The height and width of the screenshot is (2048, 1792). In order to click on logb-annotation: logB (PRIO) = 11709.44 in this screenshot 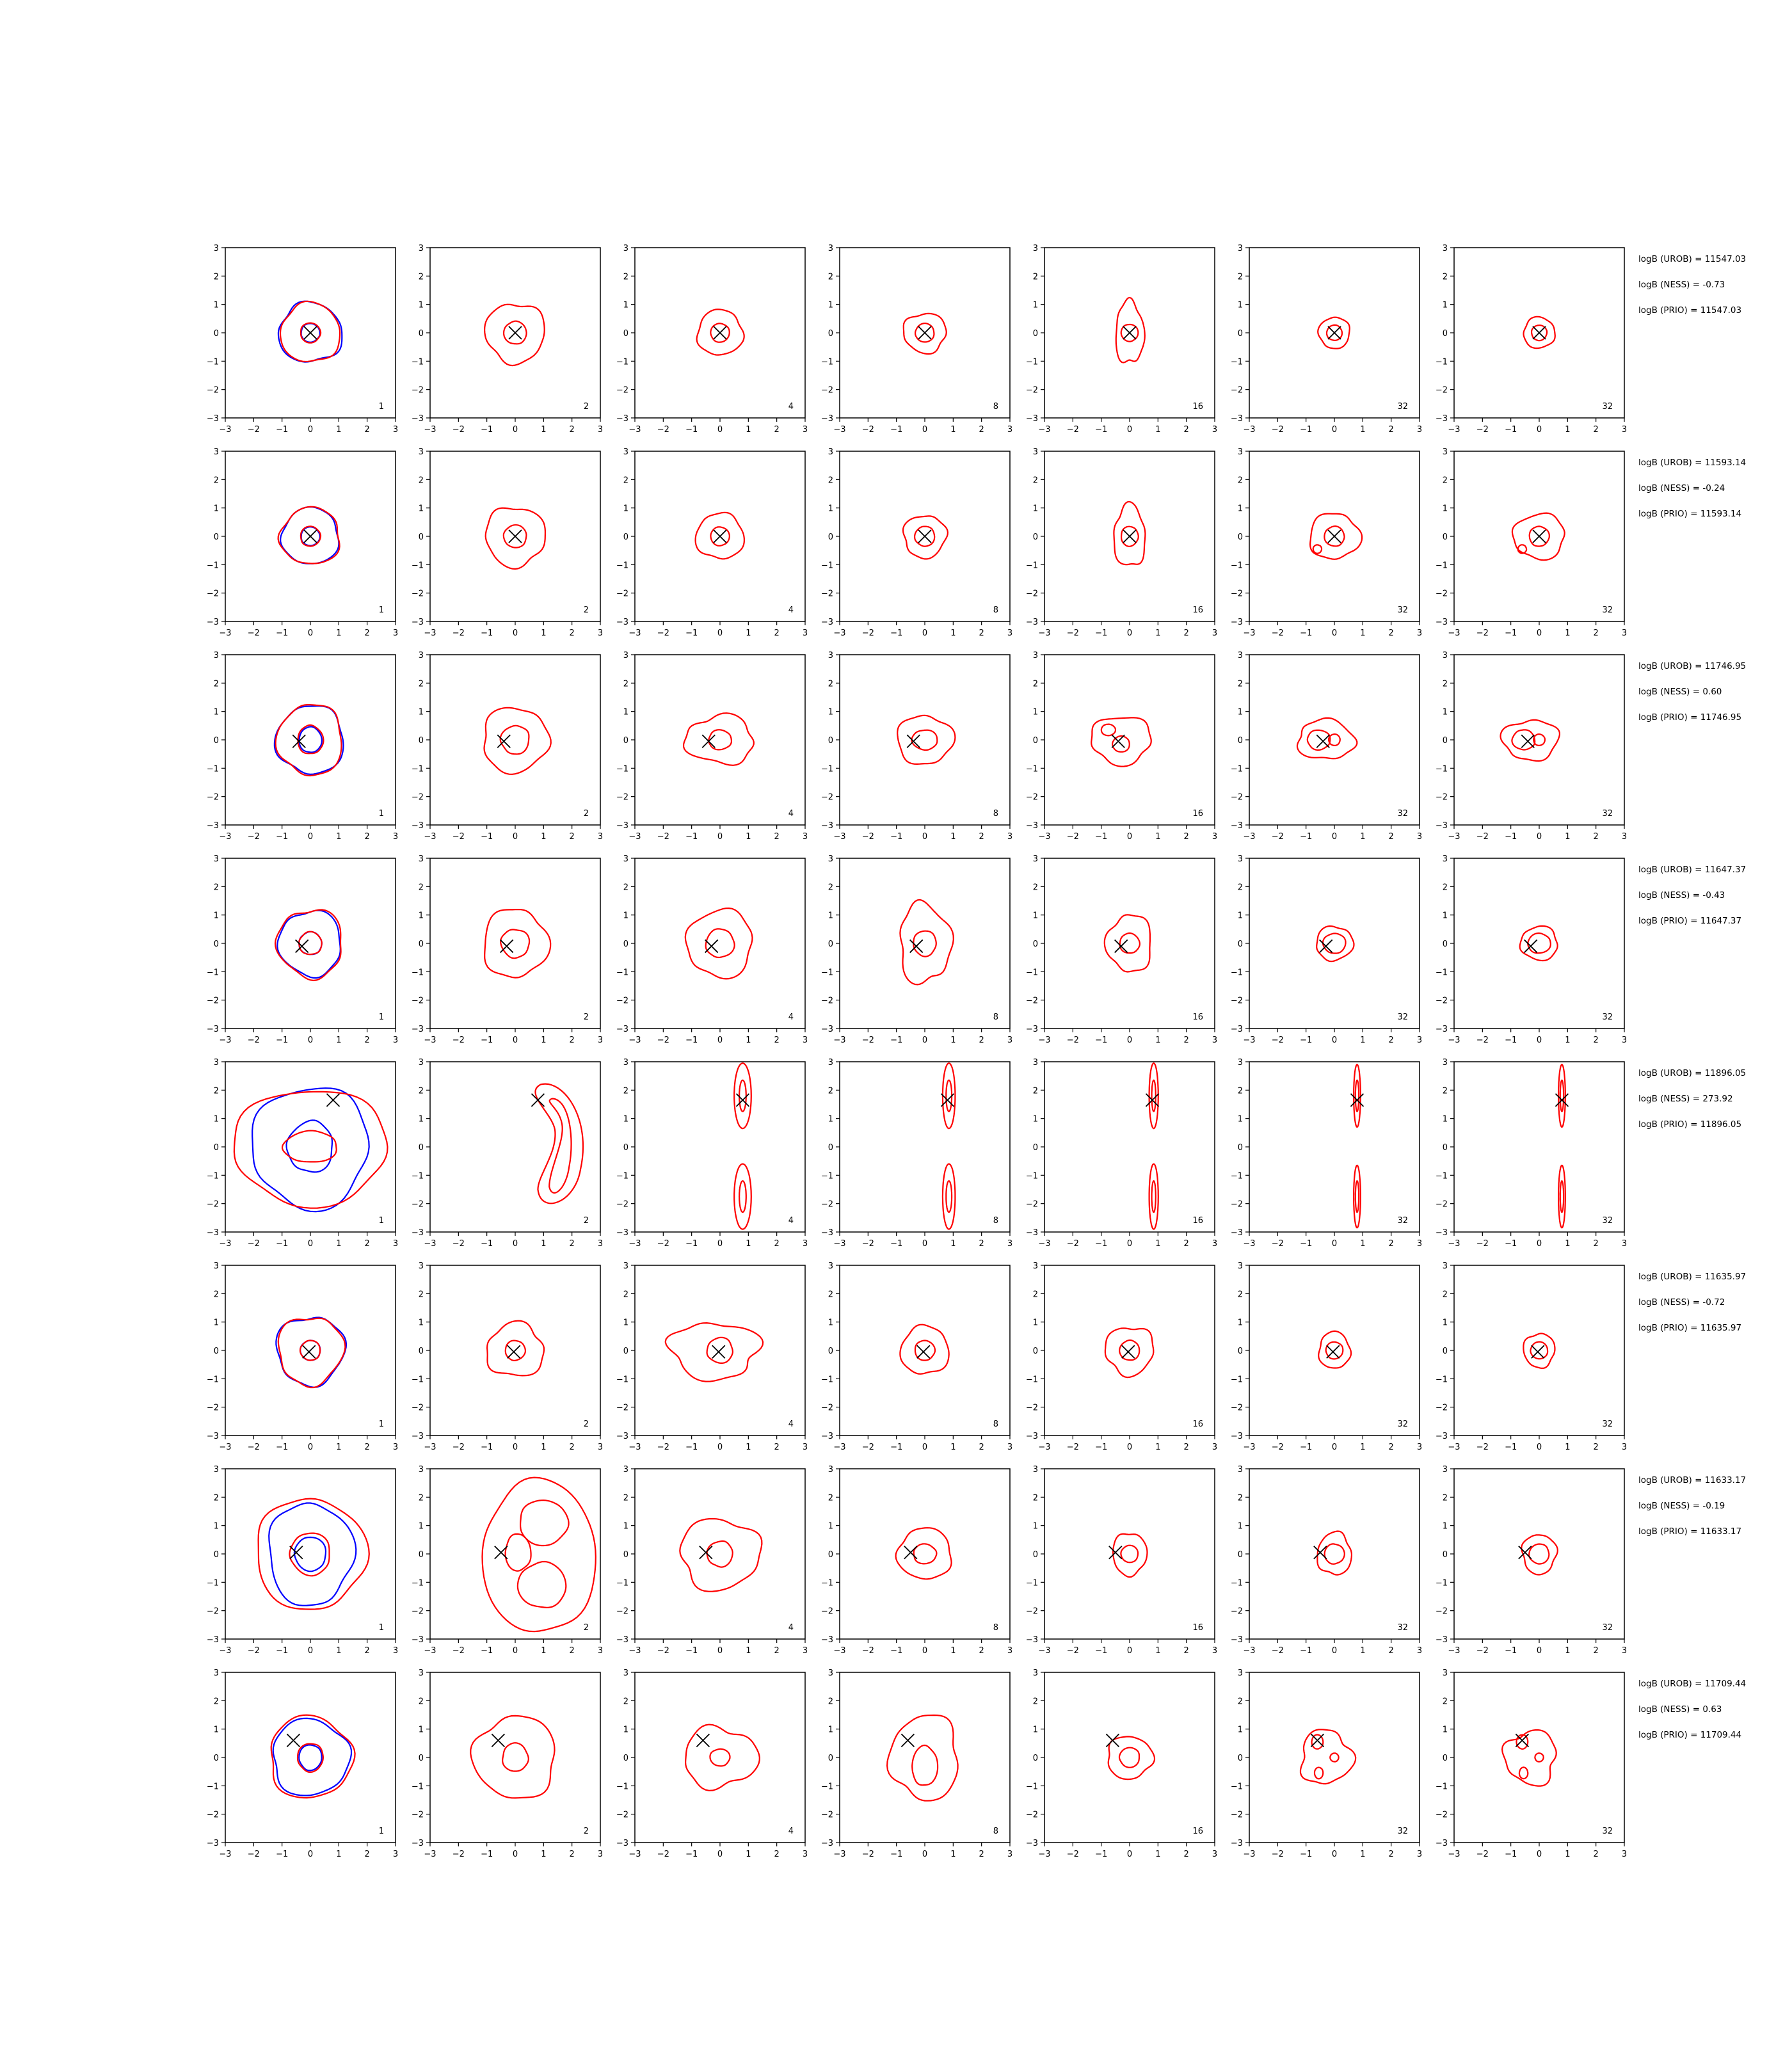, I will do `click(1690, 1735)`.